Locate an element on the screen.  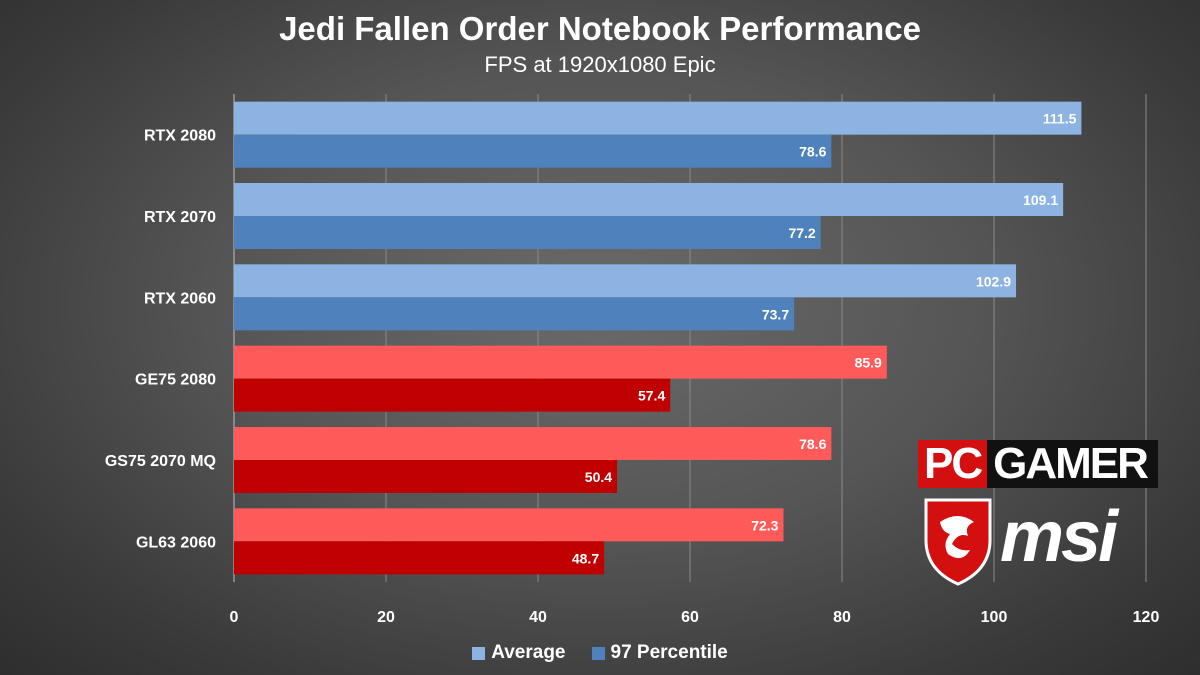
data-label-0-4: 78.6 is located at coordinates (812, 444).